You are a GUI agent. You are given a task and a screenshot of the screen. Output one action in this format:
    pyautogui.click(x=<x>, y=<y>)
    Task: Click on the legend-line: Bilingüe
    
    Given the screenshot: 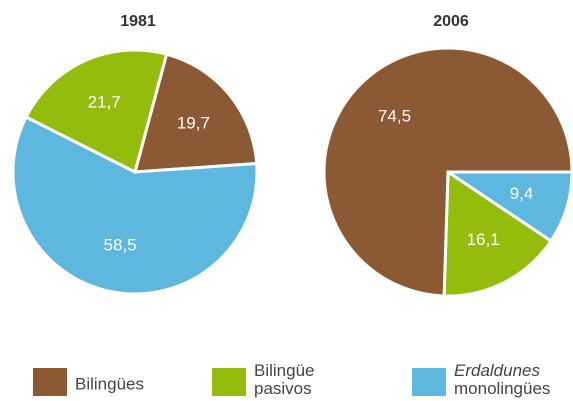 What is the action you would take?
    pyautogui.click(x=284, y=370)
    